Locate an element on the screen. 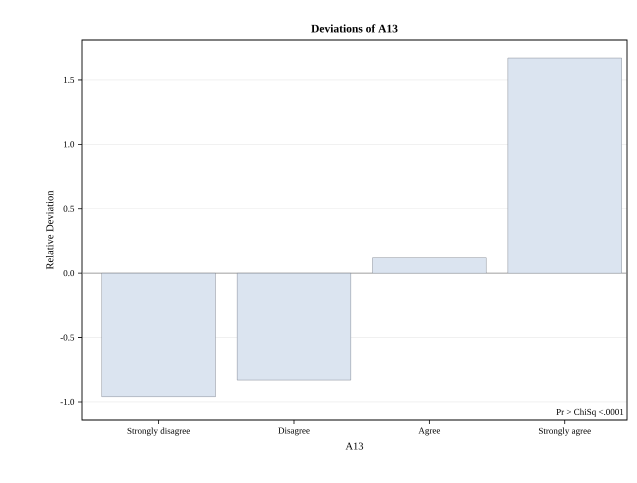 Image resolution: width=637 pixels, height=483 pixels. chart-title: Deviations of A13 is located at coordinates (354, 28).